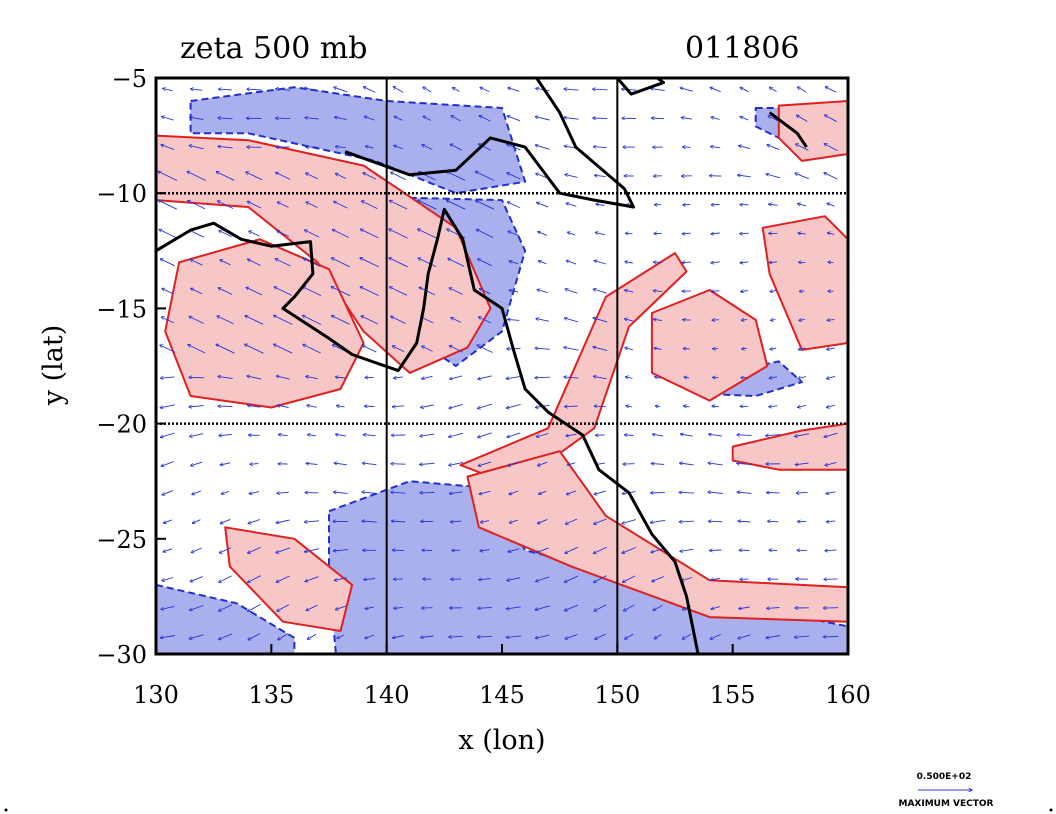 The image size is (1056, 814). What do you see at coordinates (324, 254) in the screenshot?
I see `positive-region-west-band` at bounding box center [324, 254].